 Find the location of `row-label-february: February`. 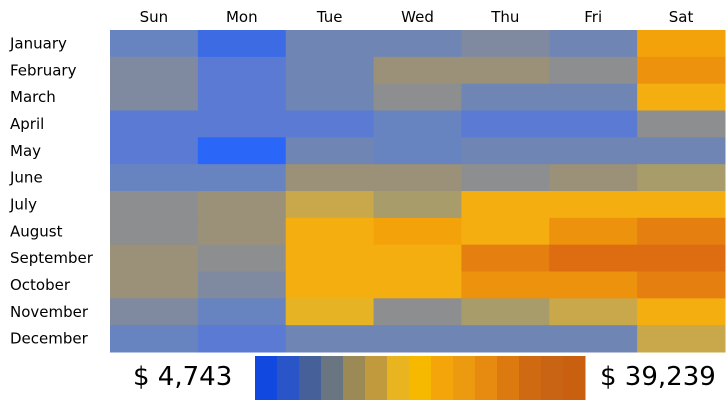

row-label-february: February is located at coordinates (43, 70).